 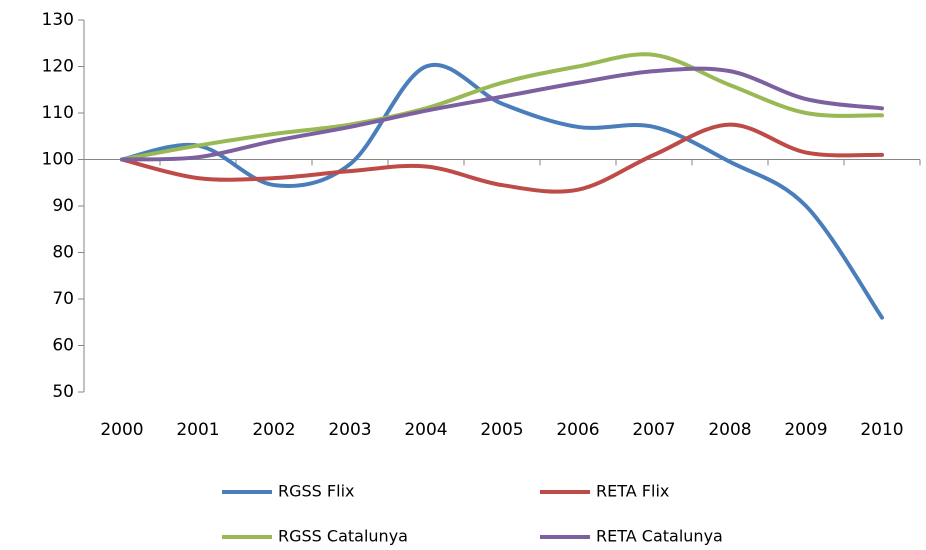 What do you see at coordinates (58, 20) in the screenshot?
I see `y-tick-label: 130` at bounding box center [58, 20].